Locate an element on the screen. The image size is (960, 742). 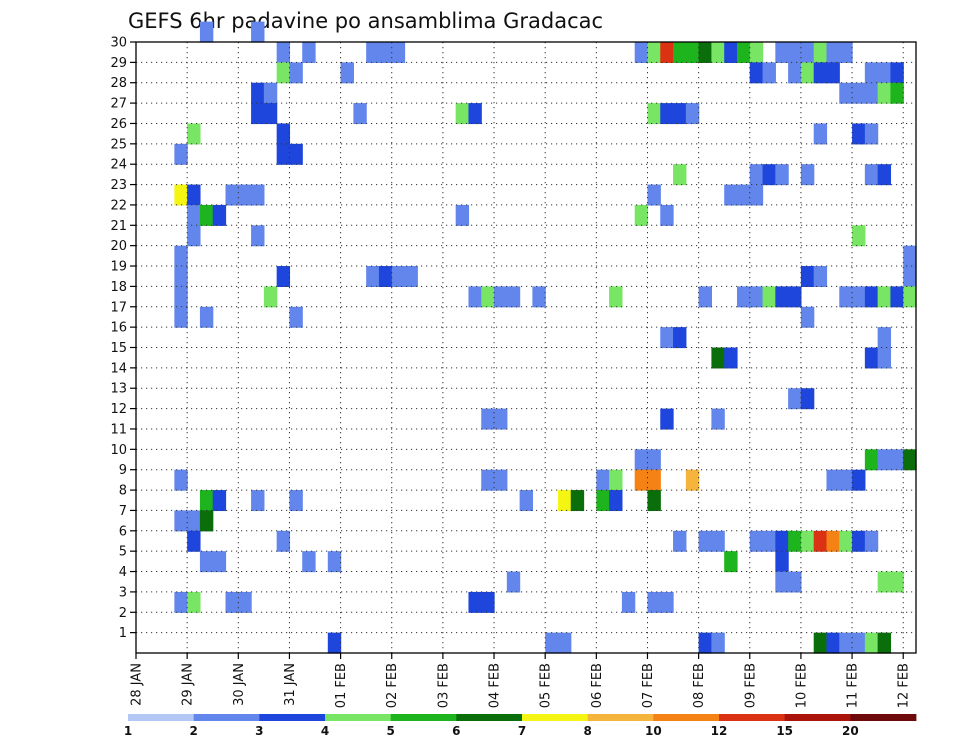
y-tick-label: 15 is located at coordinates (118, 348).